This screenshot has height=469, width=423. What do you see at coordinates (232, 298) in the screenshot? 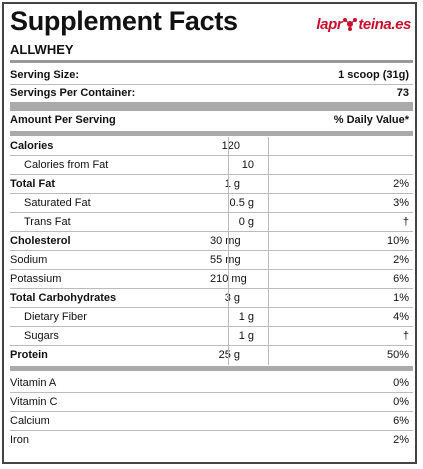
I see `nutrient-amount: 3 g` at bounding box center [232, 298].